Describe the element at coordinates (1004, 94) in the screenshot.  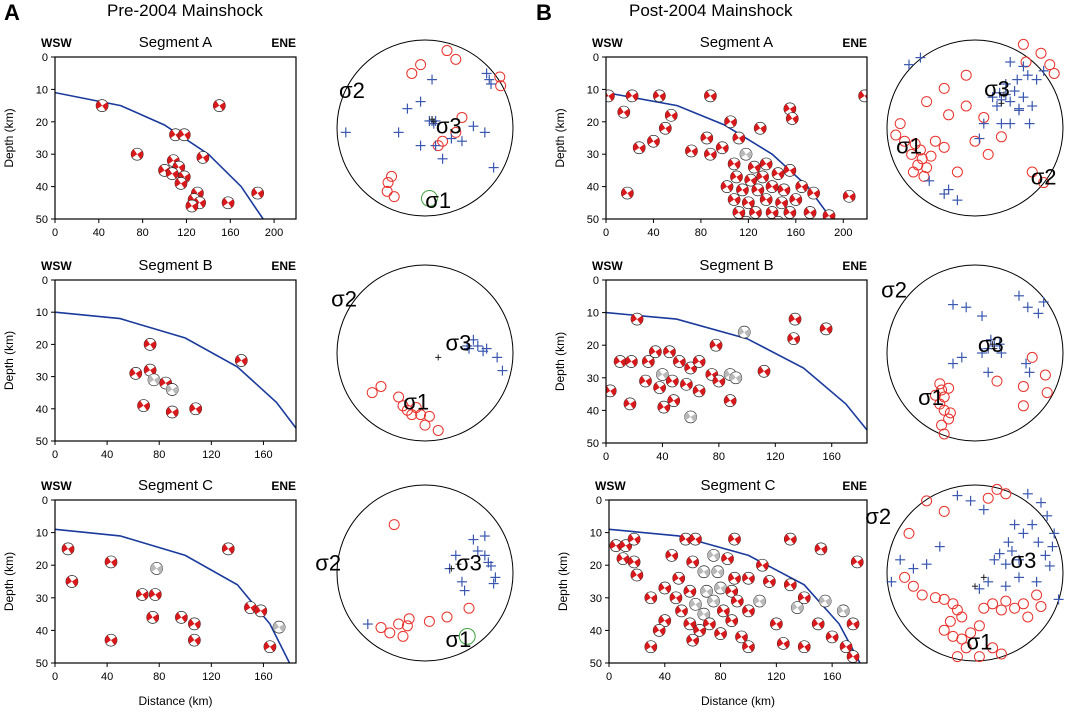
I see `sigma2-axis-marker` at that location.